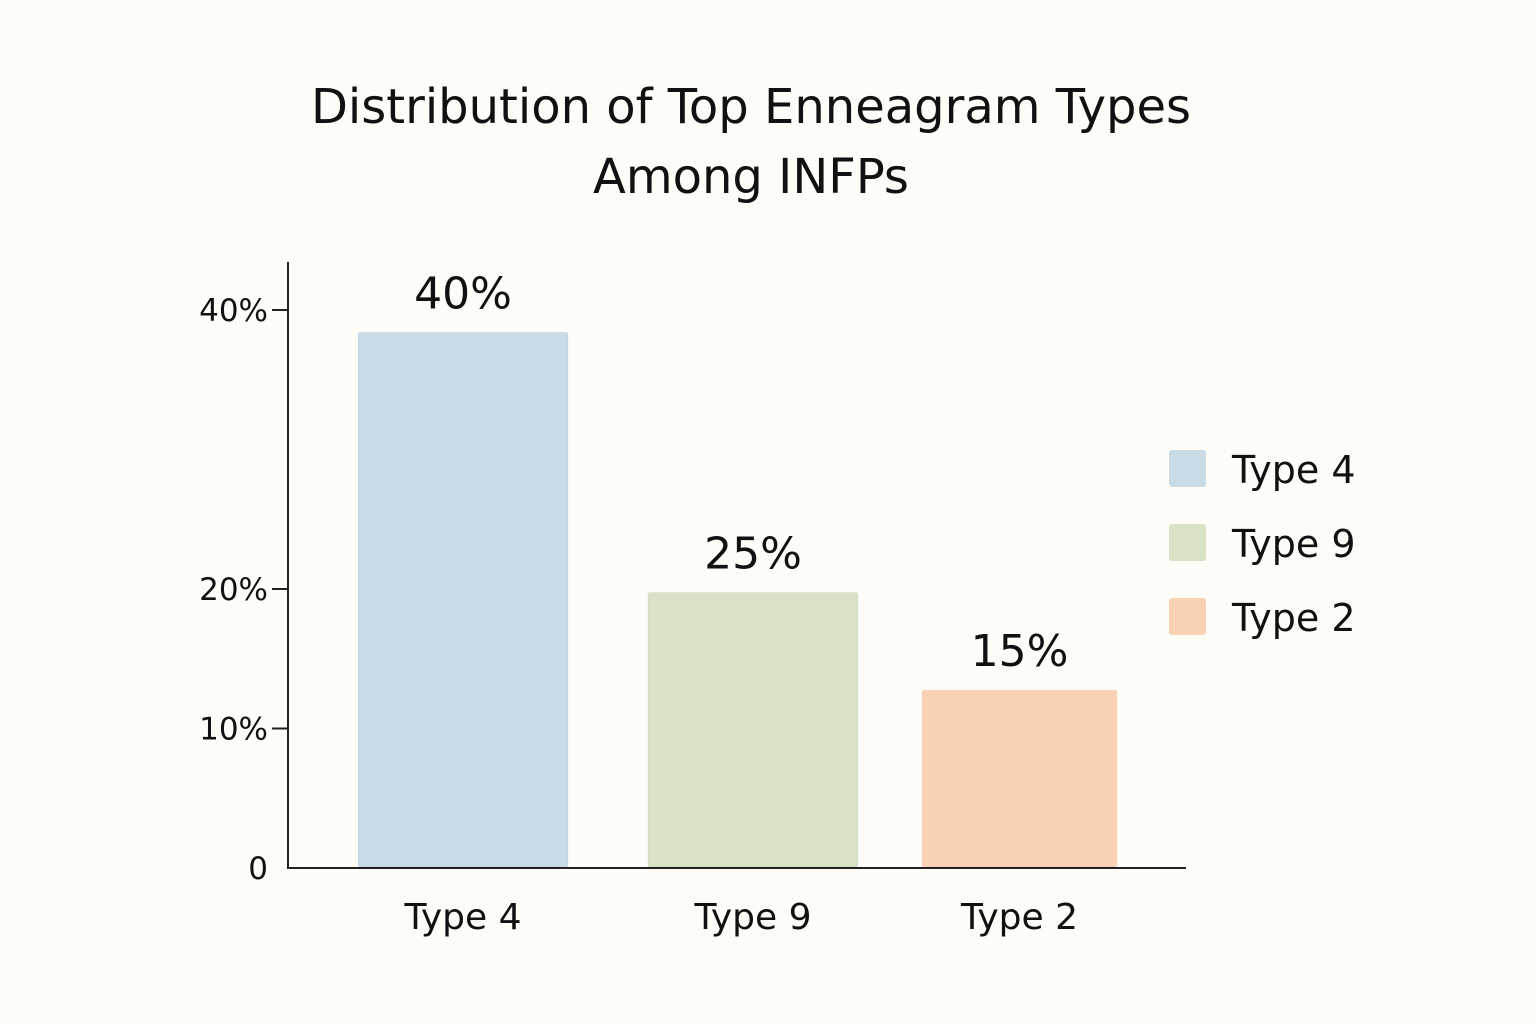 Image resolution: width=1536 pixels, height=1024 pixels. I want to click on category-labels: Type 4 Type 9 Type 2, so click(740, 917).